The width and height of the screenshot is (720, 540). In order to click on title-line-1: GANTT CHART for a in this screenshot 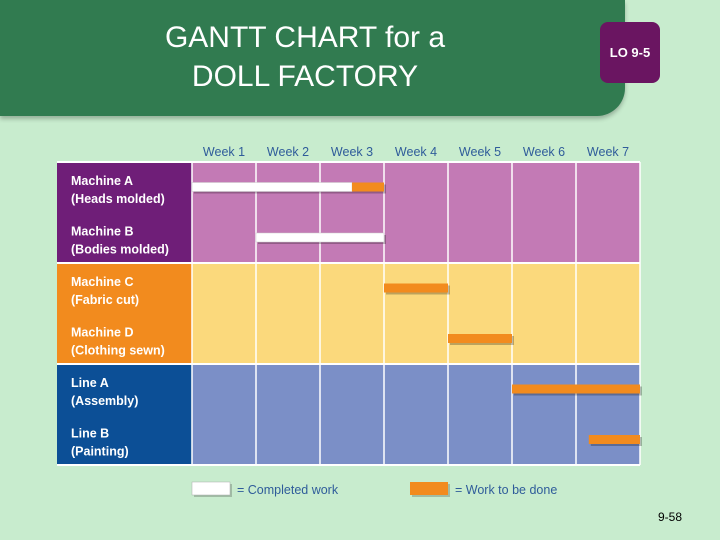, I will do `click(305, 37)`.